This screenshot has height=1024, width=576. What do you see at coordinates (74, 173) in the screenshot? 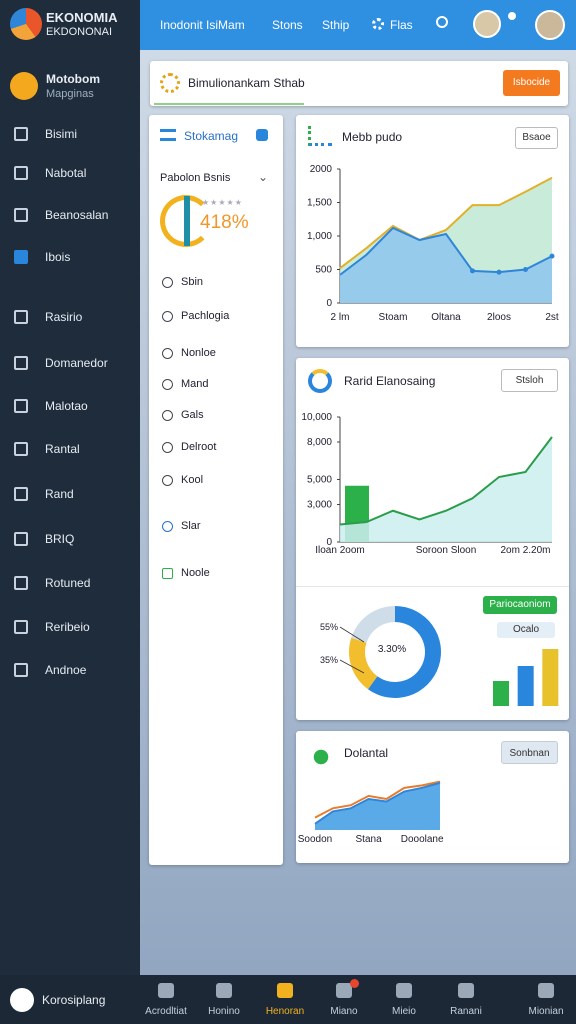
I see `menu-item: Nabotal` at bounding box center [74, 173].